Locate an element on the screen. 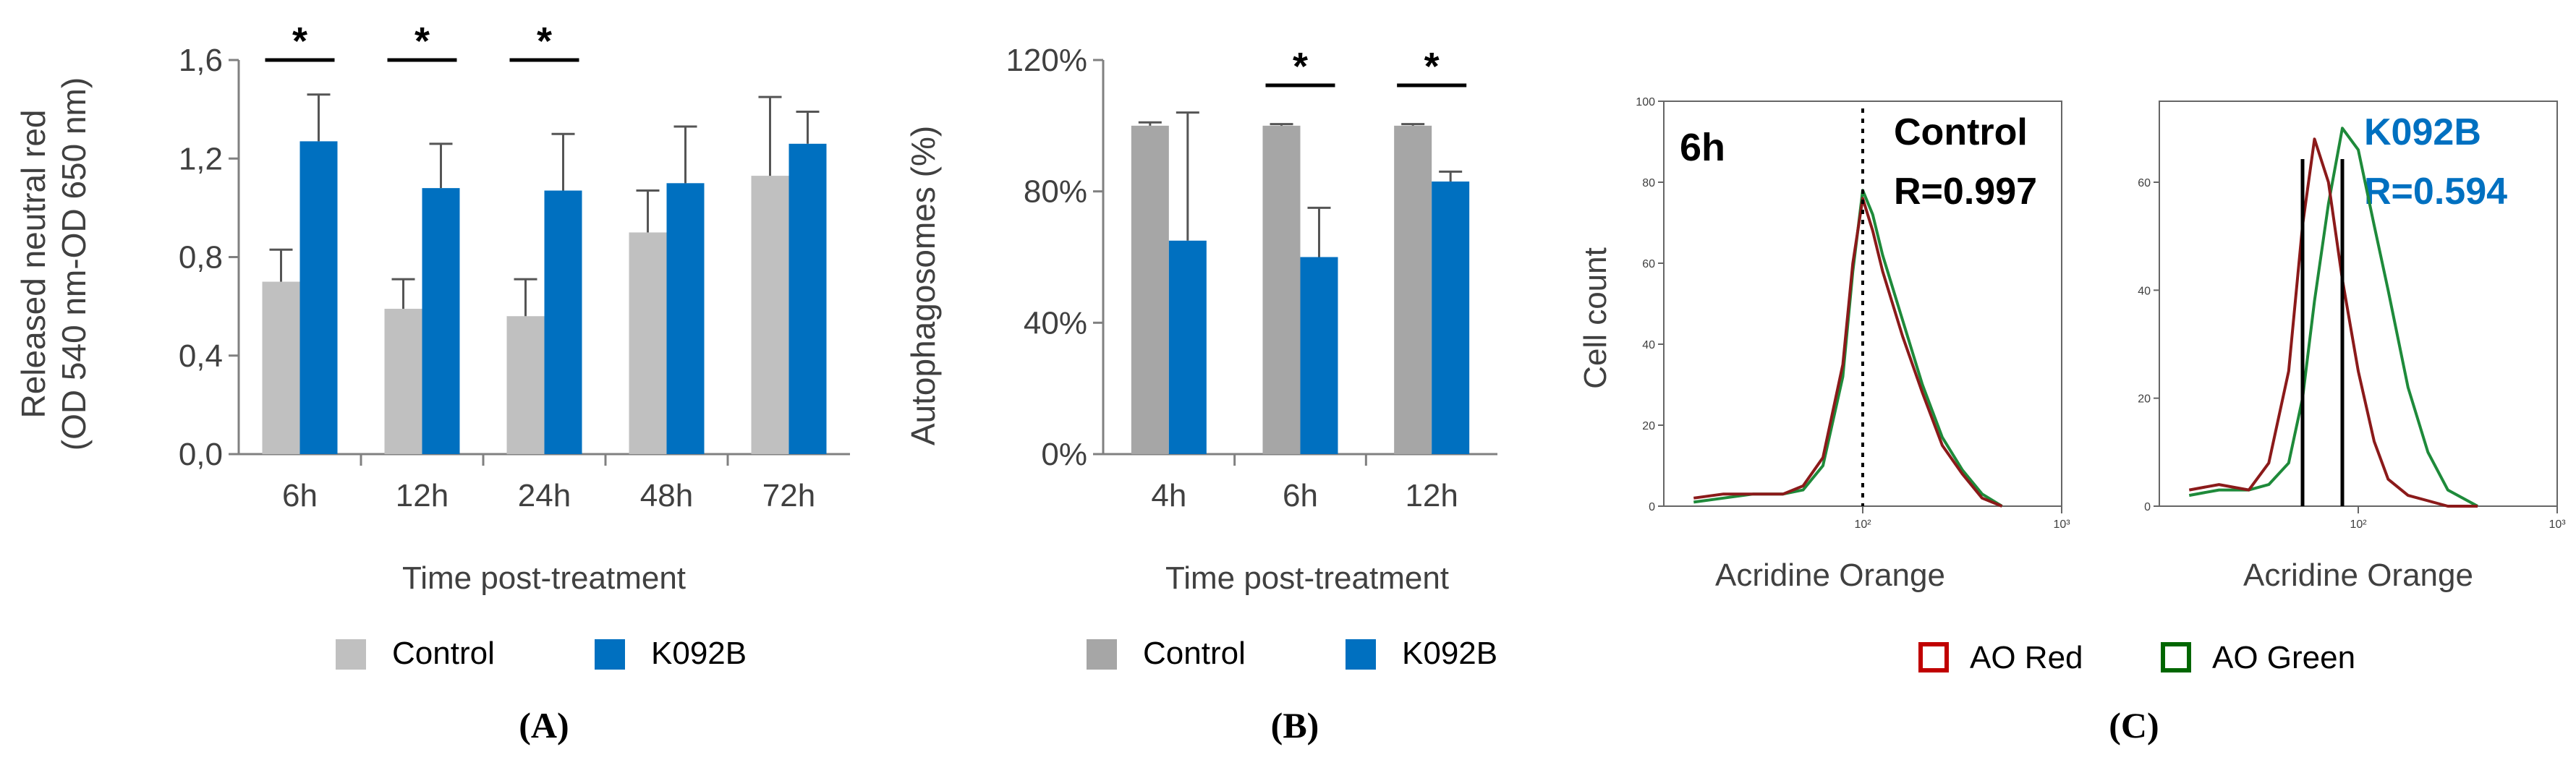 The height and width of the screenshot is (773, 2576). panel-c-k092b-y-tick-label: 40 is located at coordinates (2144, 291).